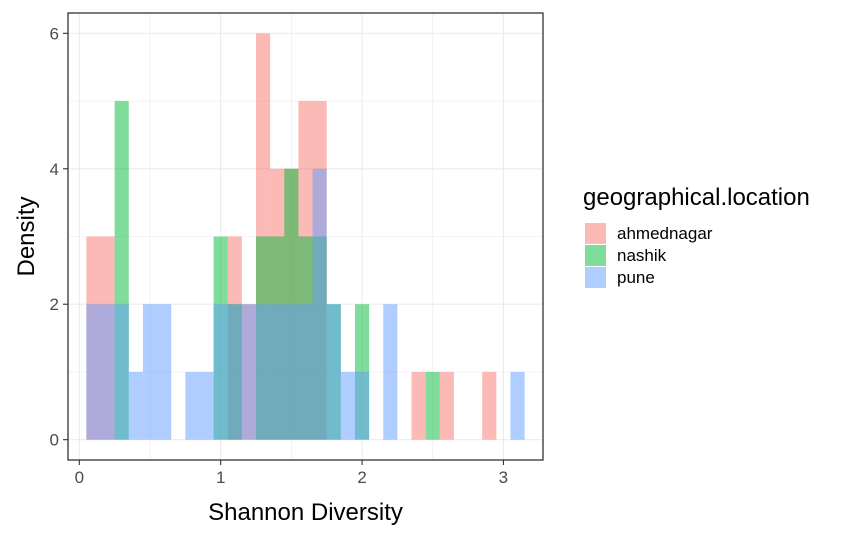  Describe the element at coordinates (696, 197) in the screenshot. I see `legend-title: geographical.location` at that location.